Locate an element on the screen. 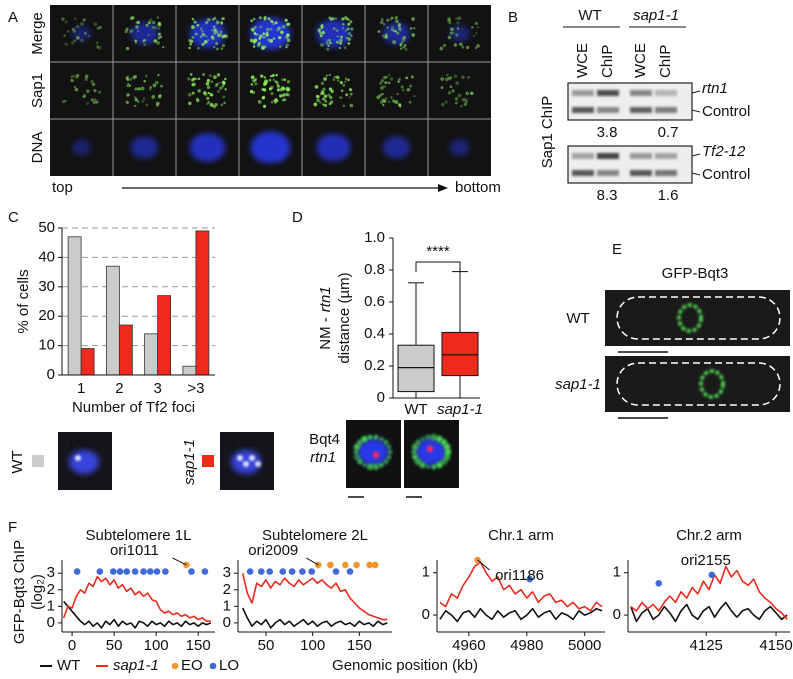 The height and width of the screenshot is (679, 793). chart-title: Subtelomere 2L is located at coordinates (315, 535).